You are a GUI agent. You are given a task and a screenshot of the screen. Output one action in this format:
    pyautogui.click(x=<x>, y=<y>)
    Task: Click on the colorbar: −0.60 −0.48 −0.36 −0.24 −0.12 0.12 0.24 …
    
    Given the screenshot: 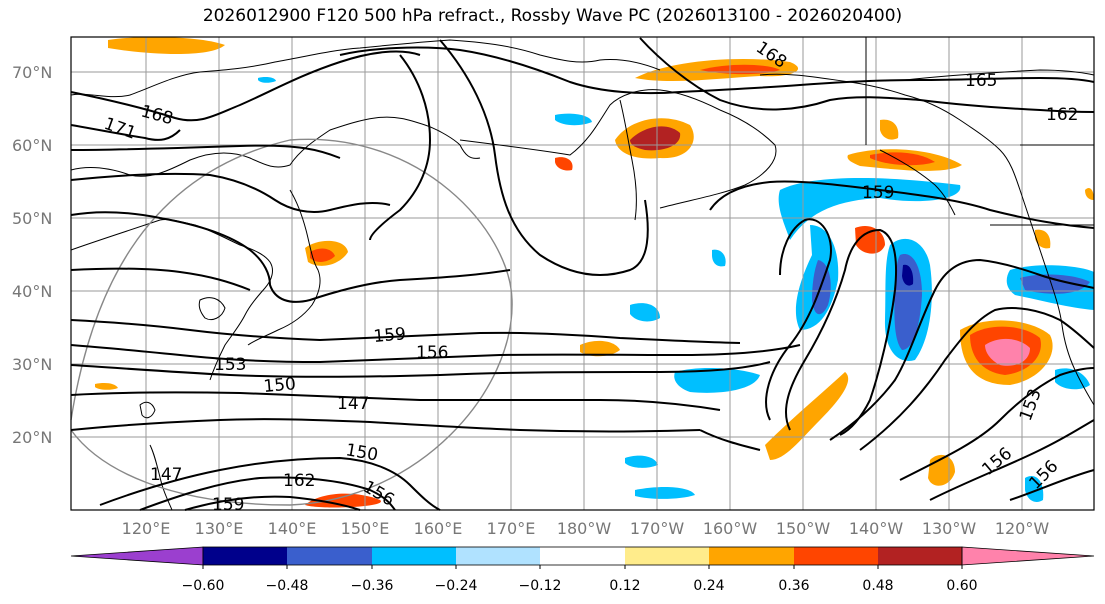 What is the action you would take?
    pyautogui.click(x=582, y=570)
    